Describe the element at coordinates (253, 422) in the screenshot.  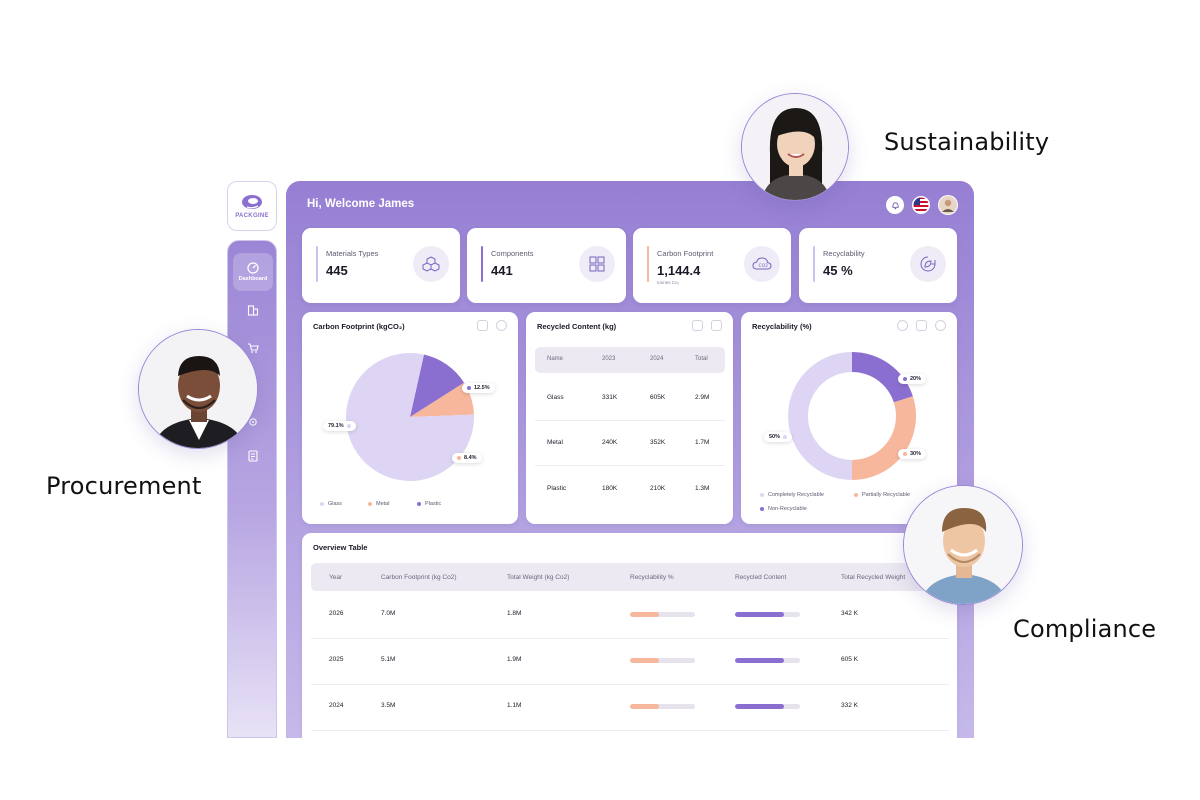
I see `sidebar-item-settings` at that location.